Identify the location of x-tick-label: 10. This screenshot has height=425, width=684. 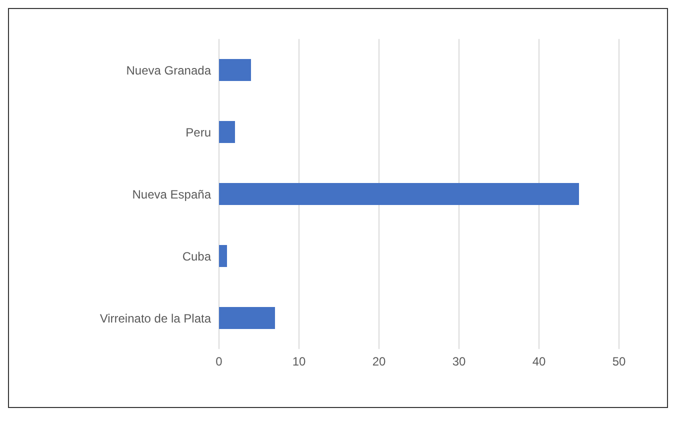
(299, 361).